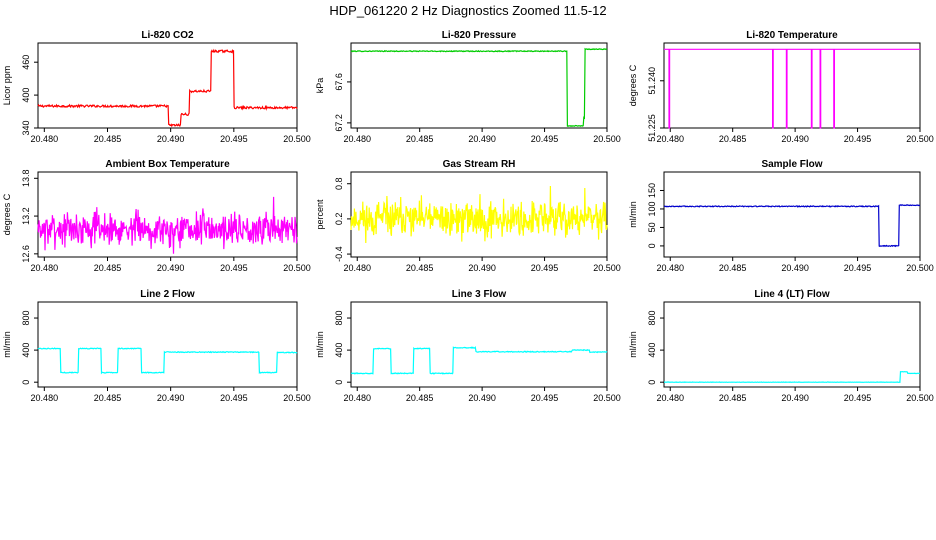 This screenshot has width=936, height=540. What do you see at coordinates (652, 208) in the screenshot?
I see `y-tick-label: 100` at bounding box center [652, 208].